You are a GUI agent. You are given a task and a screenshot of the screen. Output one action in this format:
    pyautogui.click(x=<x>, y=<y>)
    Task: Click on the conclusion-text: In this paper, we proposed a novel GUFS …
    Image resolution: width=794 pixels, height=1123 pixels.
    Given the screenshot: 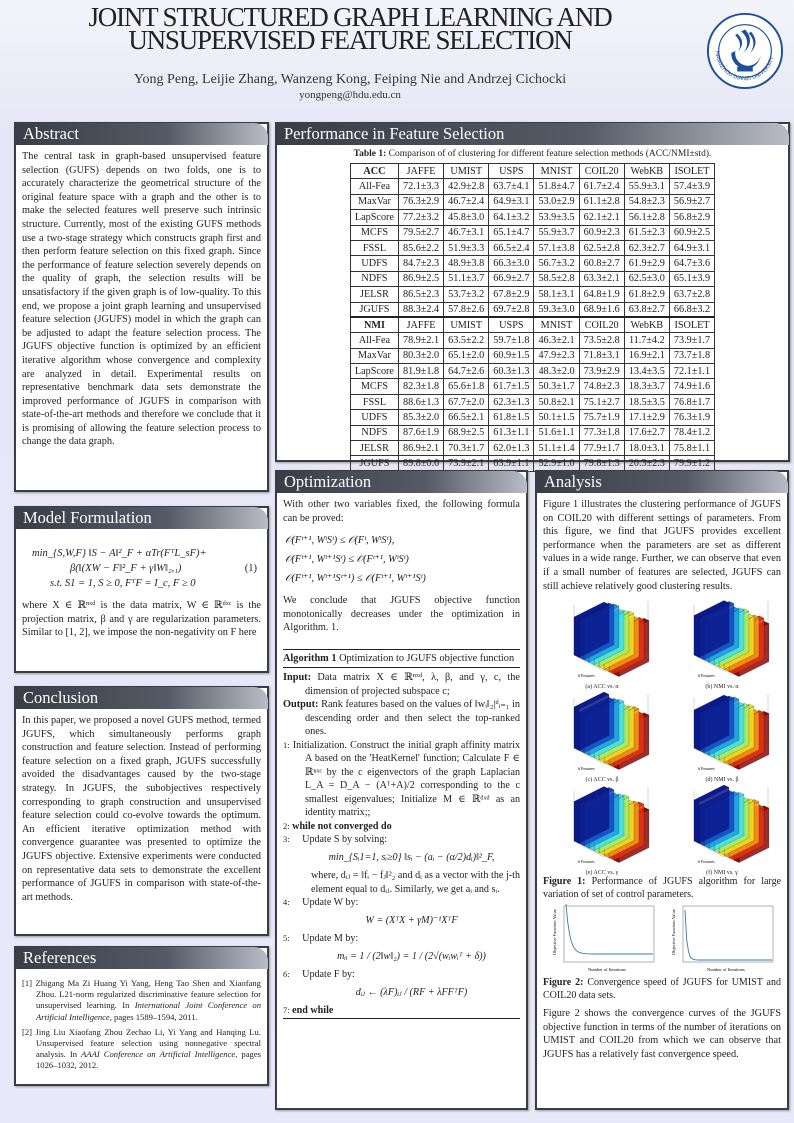 What is the action you would take?
    pyautogui.click(x=141, y=809)
    